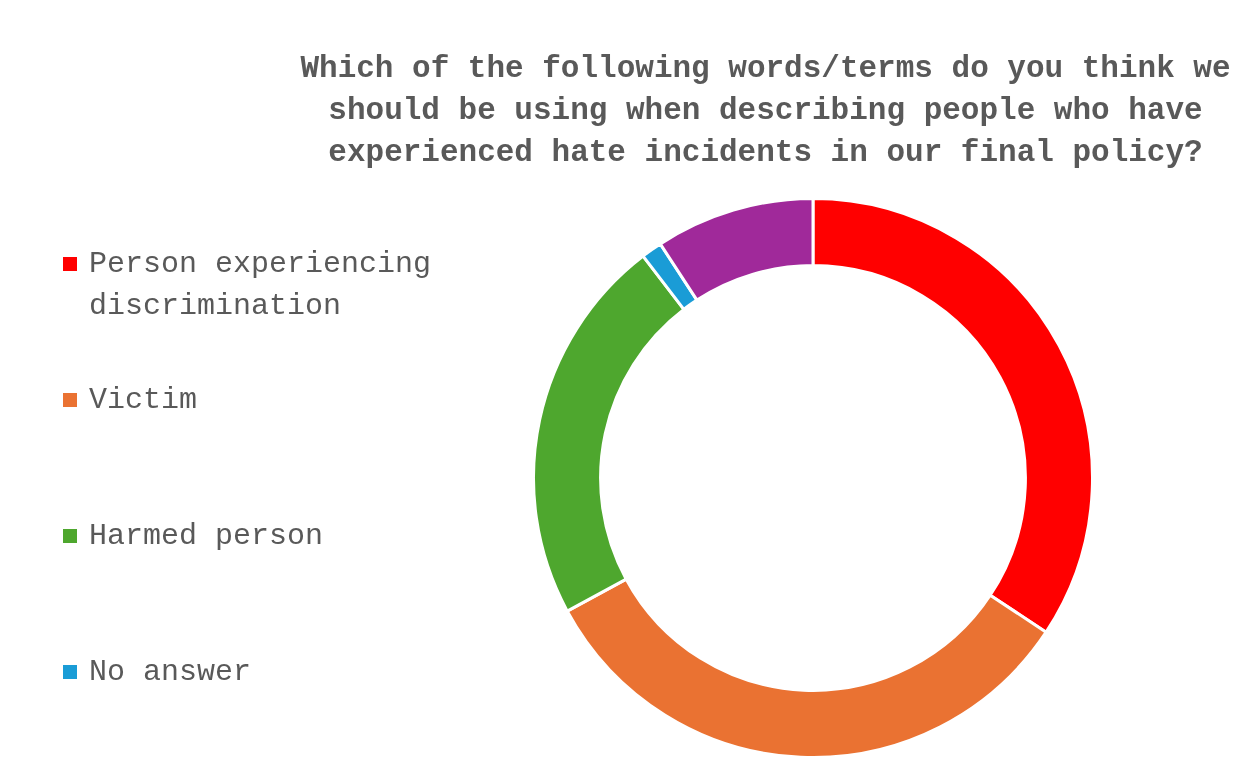 This screenshot has height=758, width=1241. I want to click on legend-label: Person experiencing discrimination, so click(261, 285).